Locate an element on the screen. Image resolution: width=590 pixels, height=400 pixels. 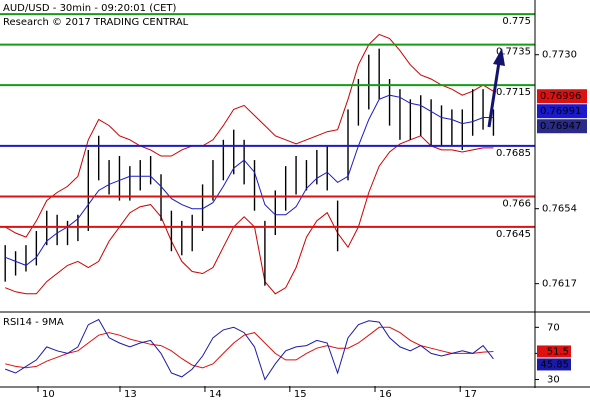
x-tick-label: 17 is located at coordinates (470, 394).